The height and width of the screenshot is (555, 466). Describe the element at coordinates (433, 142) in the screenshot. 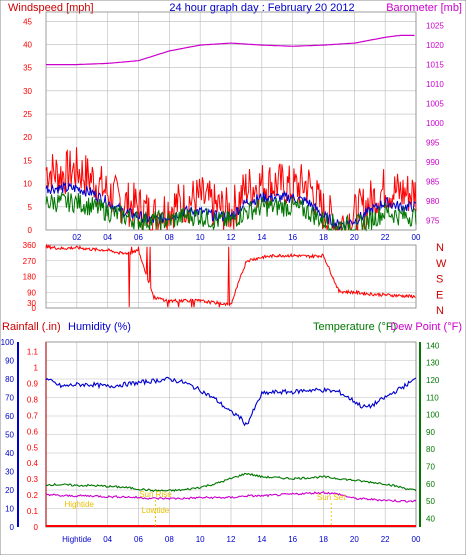

I see `baro-y-tick: 995` at that location.